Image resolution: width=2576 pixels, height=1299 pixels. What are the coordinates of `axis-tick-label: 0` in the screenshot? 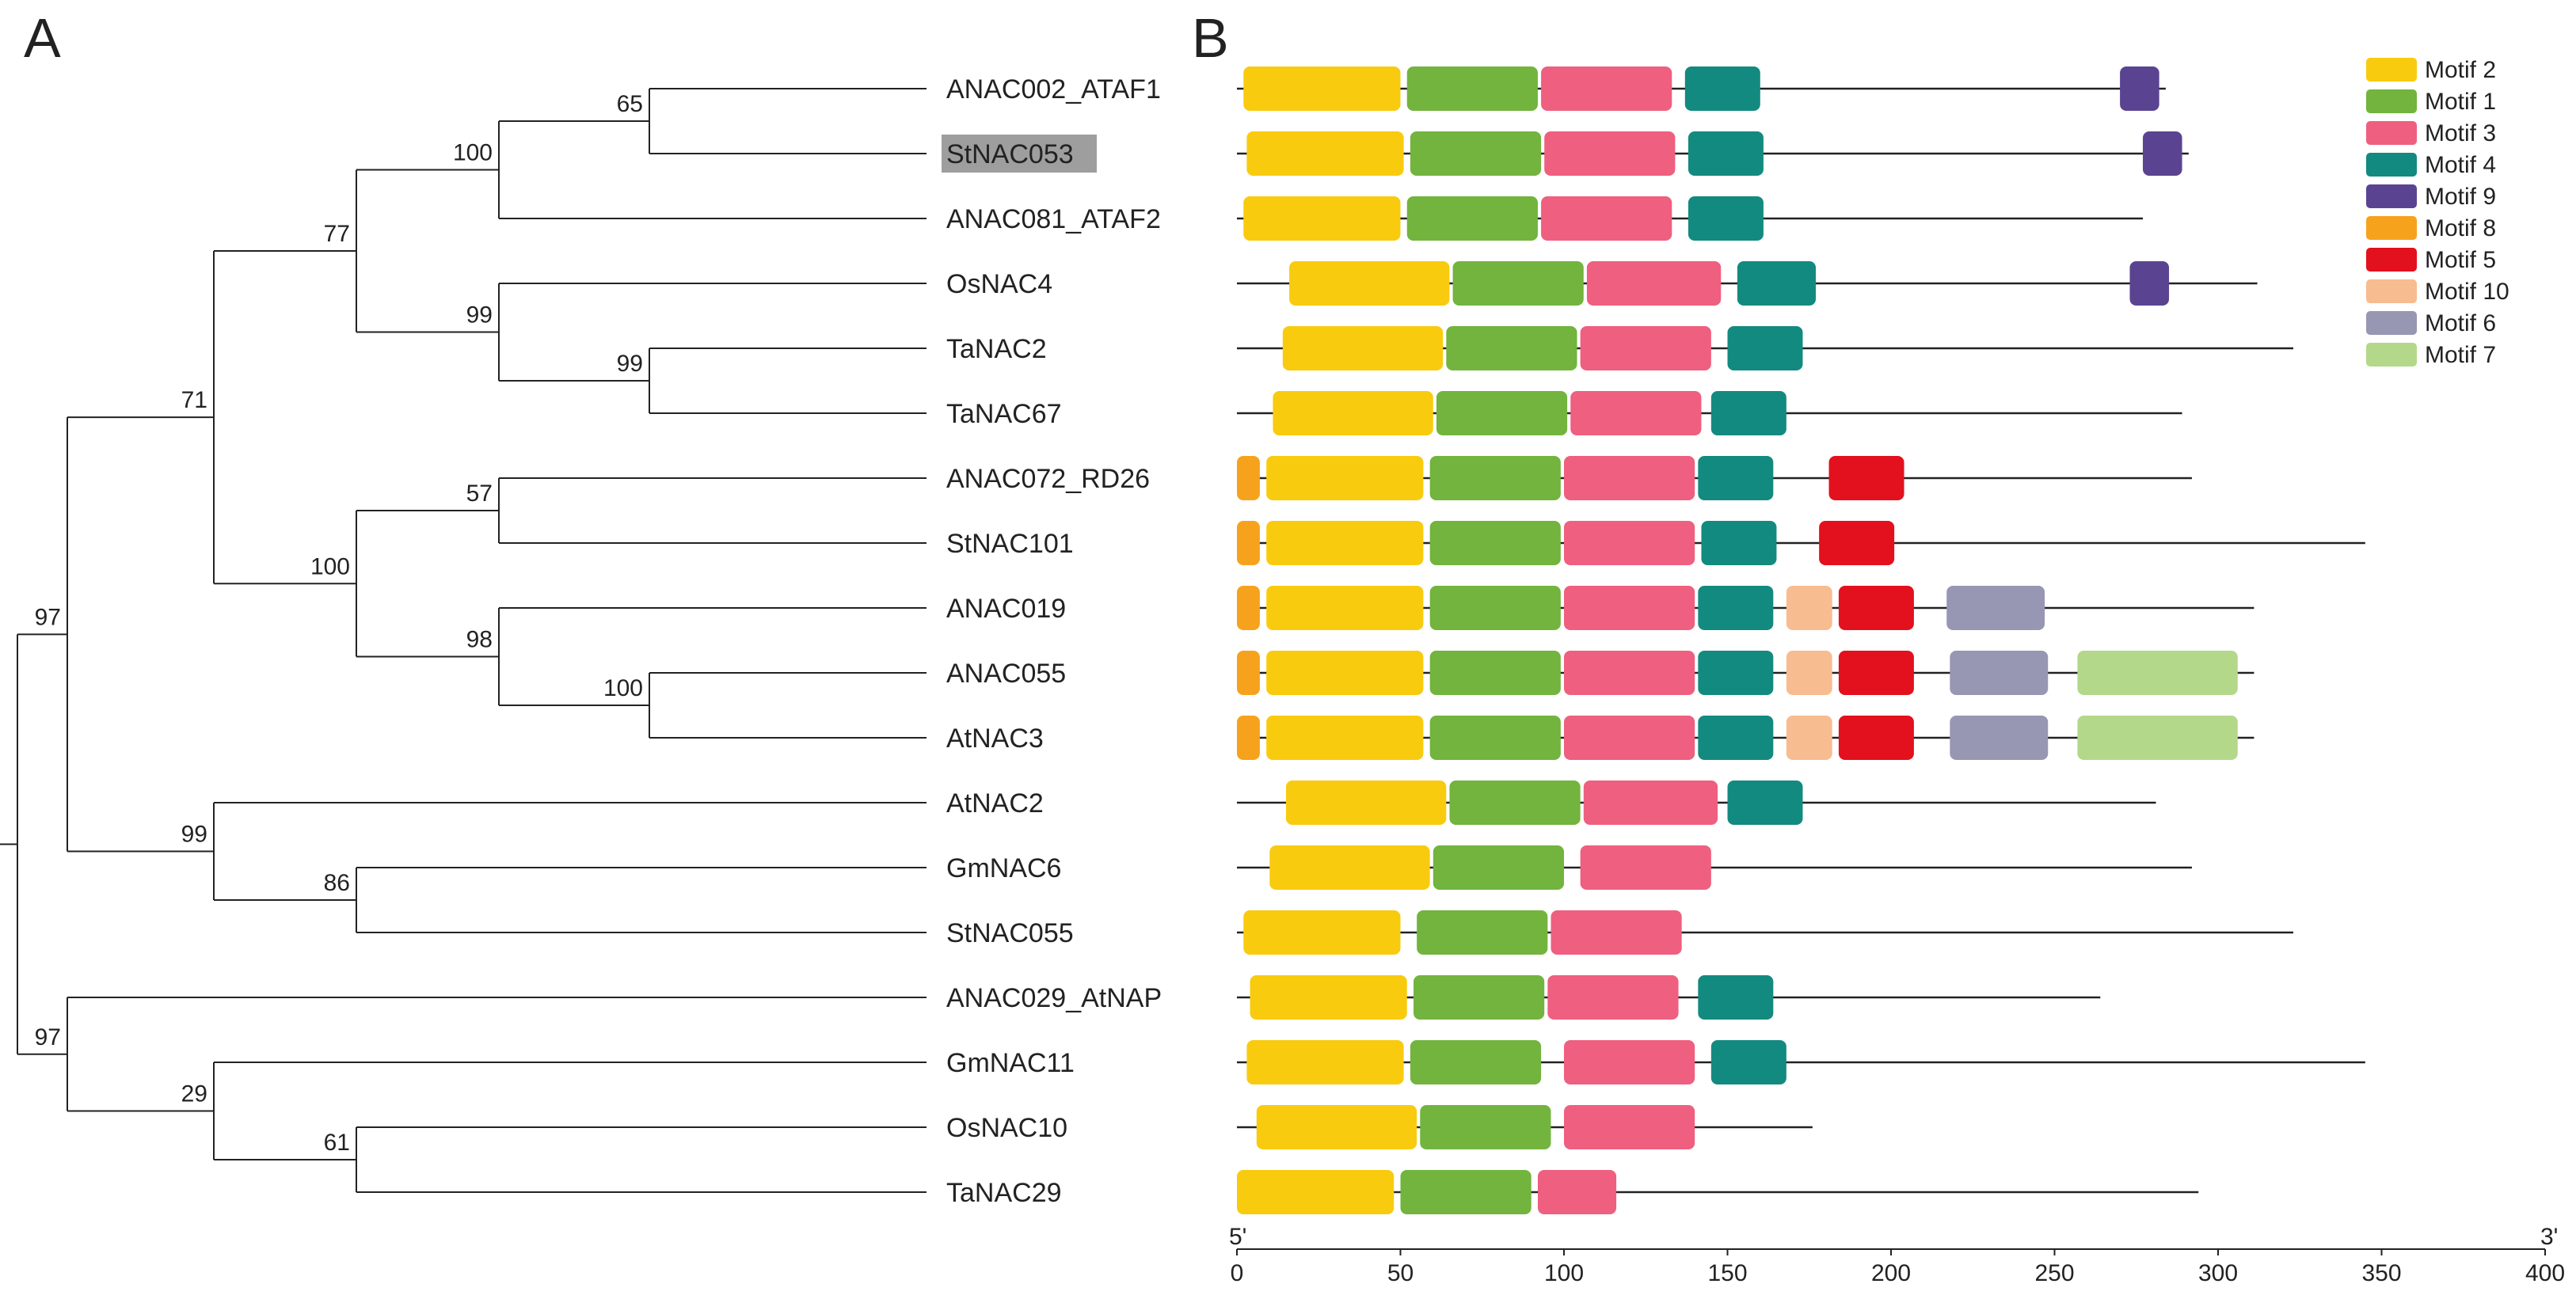 It's located at (1237, 1273).